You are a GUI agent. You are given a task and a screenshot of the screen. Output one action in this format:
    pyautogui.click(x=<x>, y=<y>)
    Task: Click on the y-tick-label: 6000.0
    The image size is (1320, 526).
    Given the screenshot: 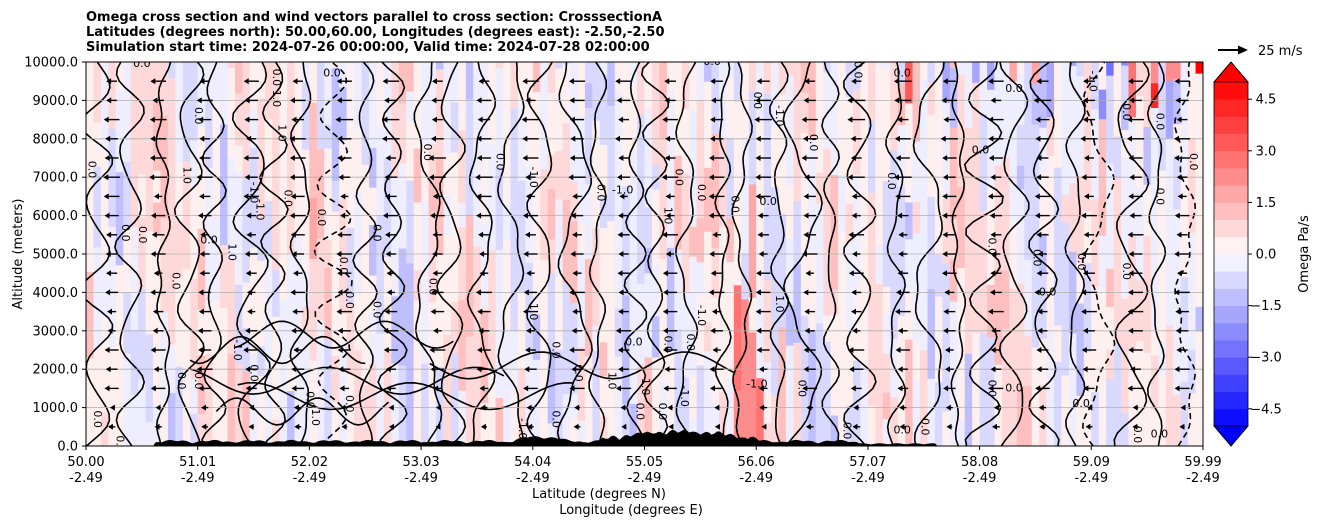 What is the action you would take?
    pyautogui.click(x=56, y=216)
    